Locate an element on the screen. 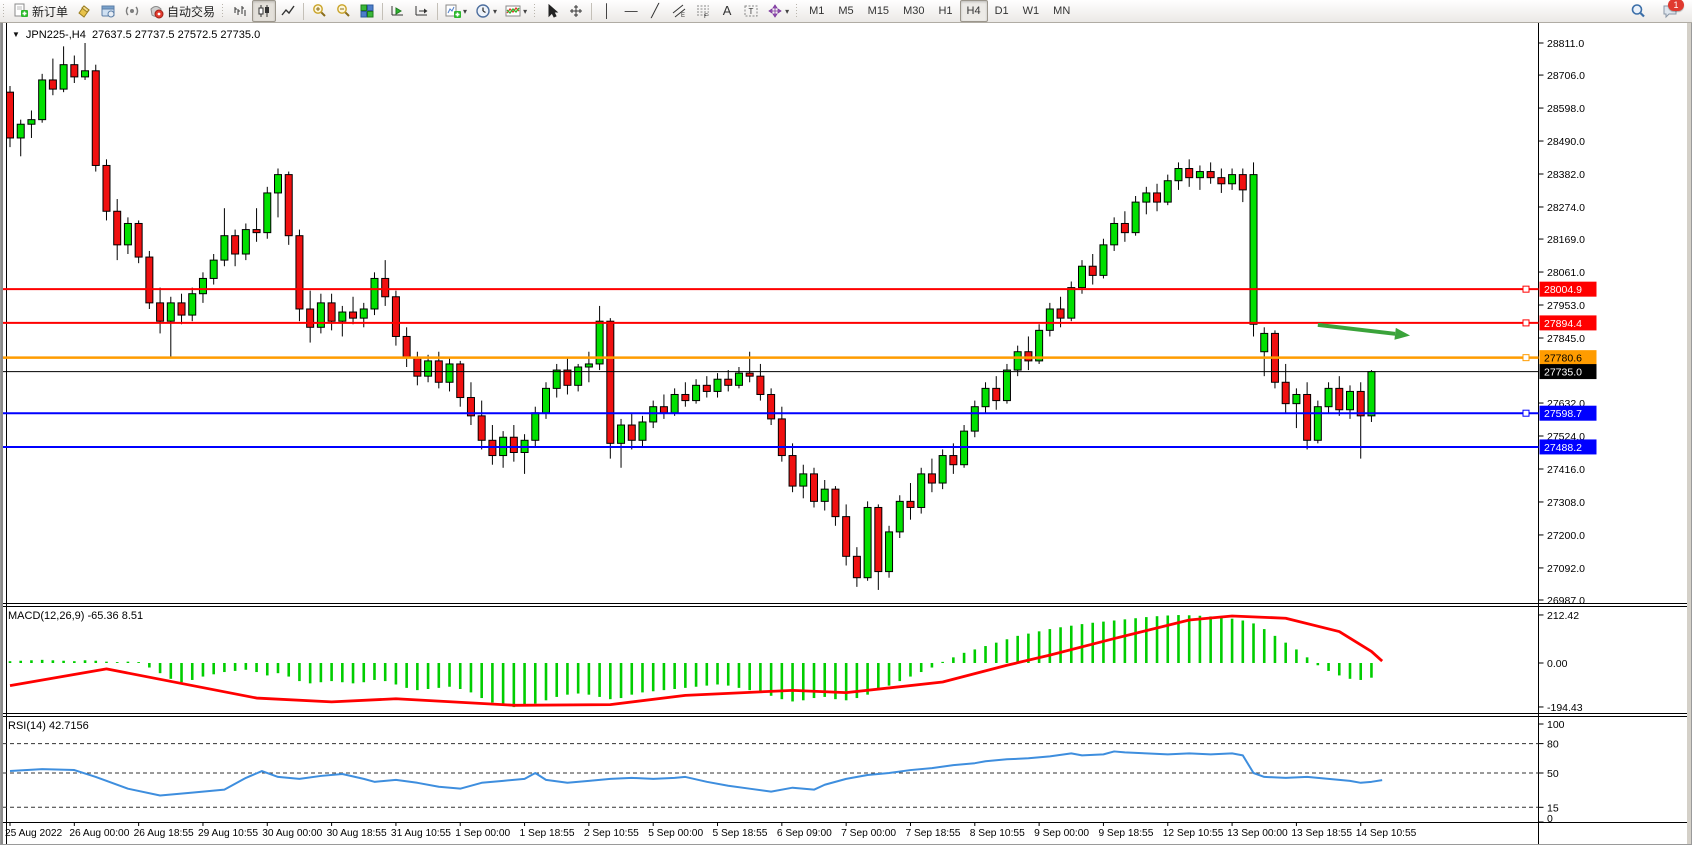 This screenshot has width=1692, height=845. notifications-button: 1 is located at coordinates (1671, 11).